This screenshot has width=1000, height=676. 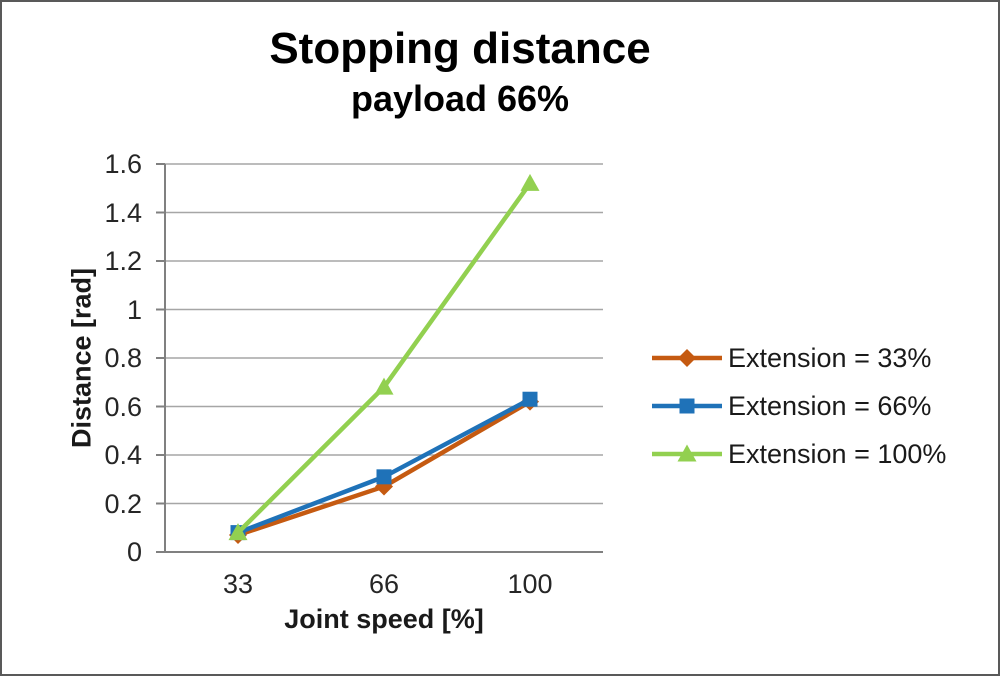 I want to click on legend-item: Extension = 100%, so click(x=798, y=453).